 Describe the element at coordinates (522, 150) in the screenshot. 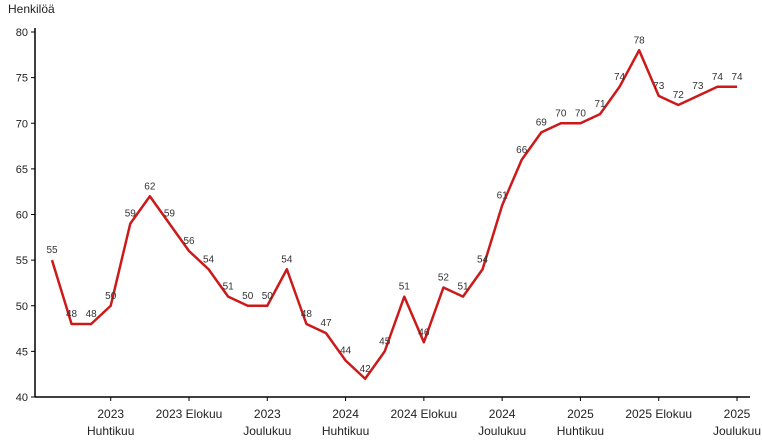

I see `data-label: 66` at that location.